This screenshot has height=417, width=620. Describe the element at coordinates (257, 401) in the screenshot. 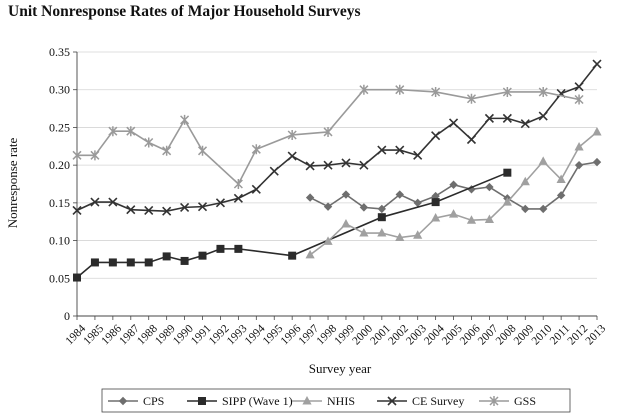

I see `legend-label: SIPP (Wave 1)` at that location.